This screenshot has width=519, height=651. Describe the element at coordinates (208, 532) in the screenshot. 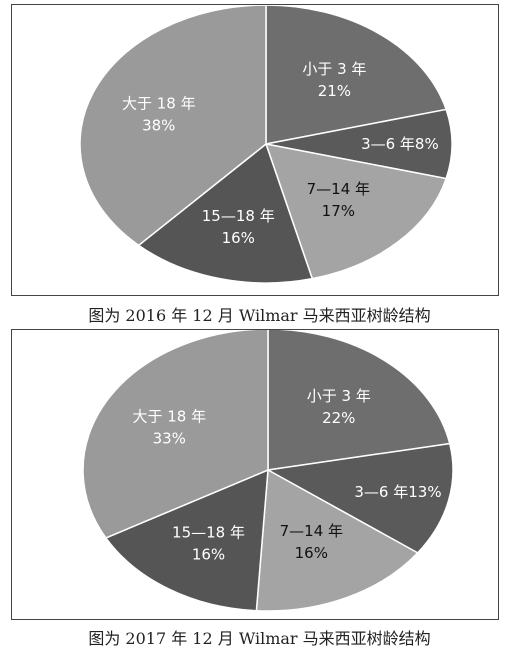

I see `slice-category-1-3: 15—18 年` at that location.